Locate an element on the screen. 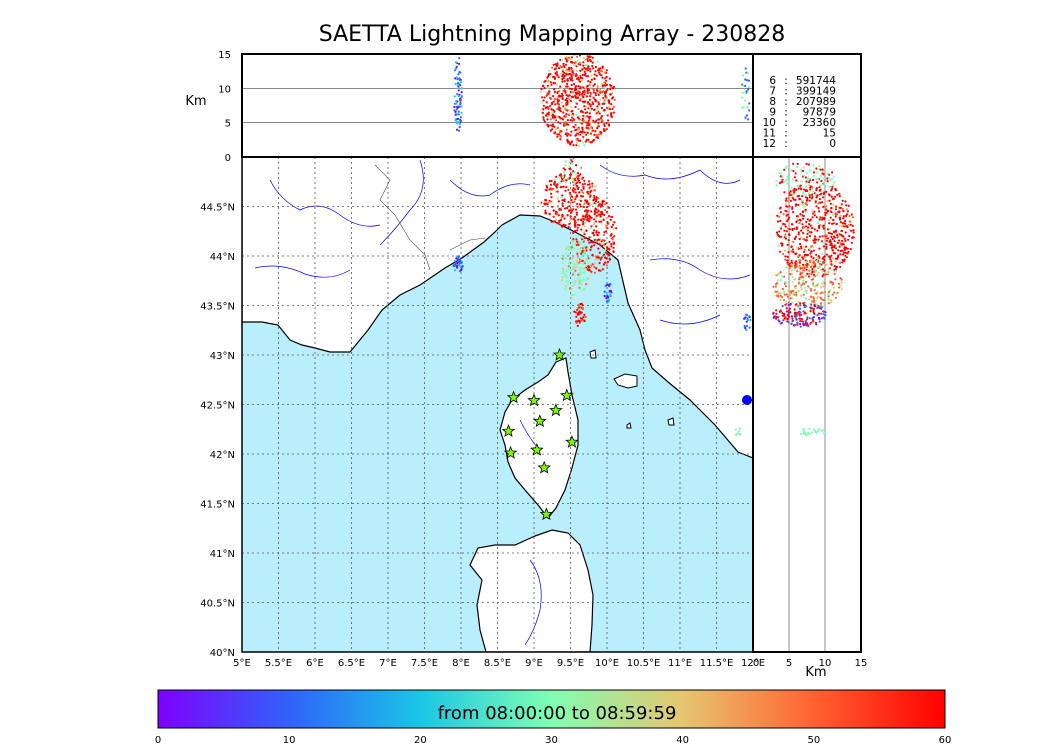  top-y-tick-label: 0 is located at coordinates (228, 158).